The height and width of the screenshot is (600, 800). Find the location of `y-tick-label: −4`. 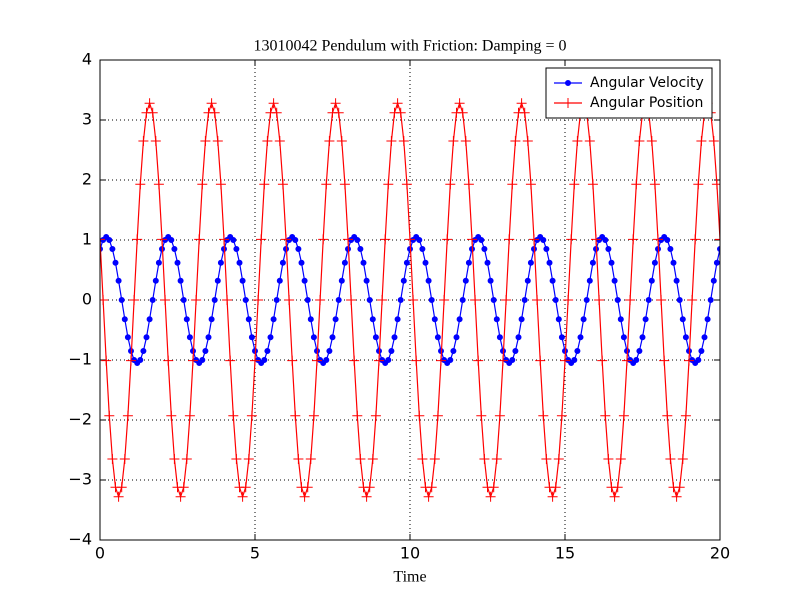

y-tick-label: −4 is located at coordinates (80, 539).